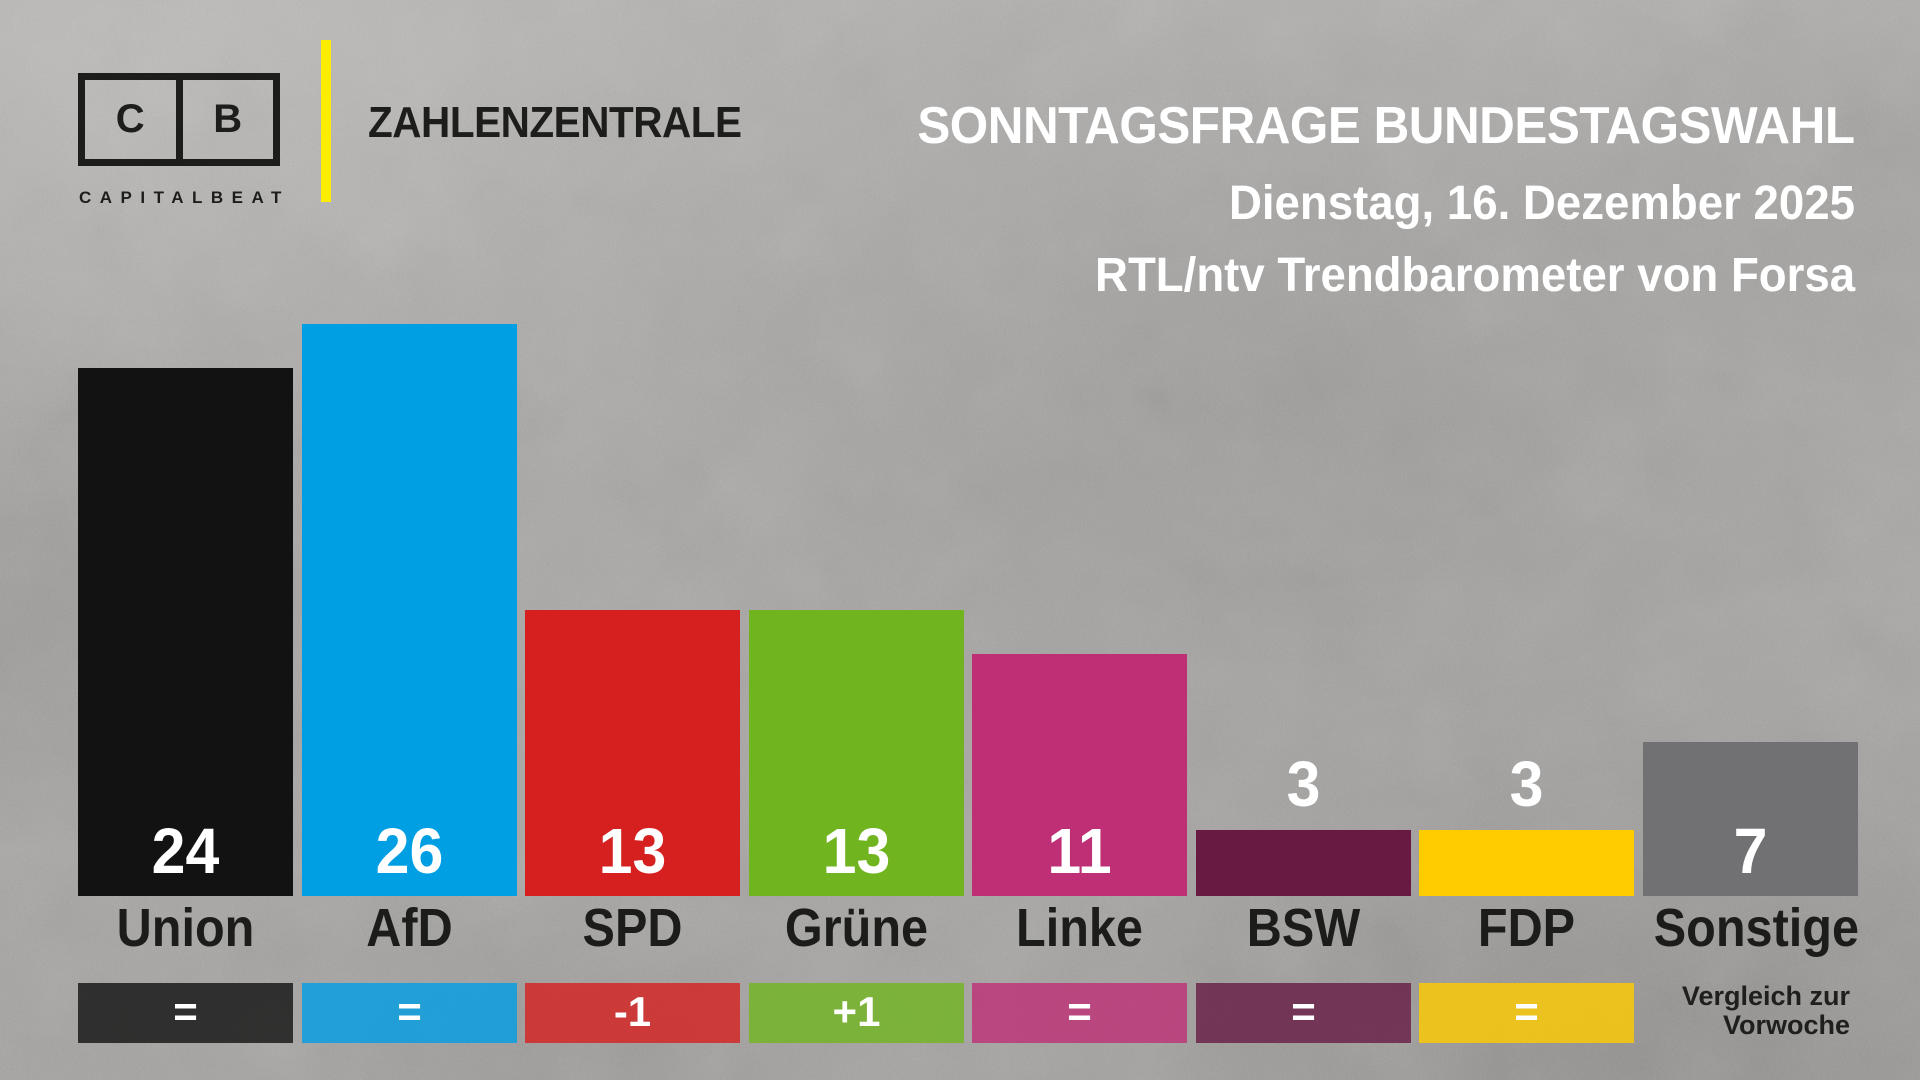 Image resolution: width=1920 pixels, height=1080 pixels. I want to click on chart-title: SONNTAGSFRAGE BUNDESTAGSWAHL, so click(1386, 126).